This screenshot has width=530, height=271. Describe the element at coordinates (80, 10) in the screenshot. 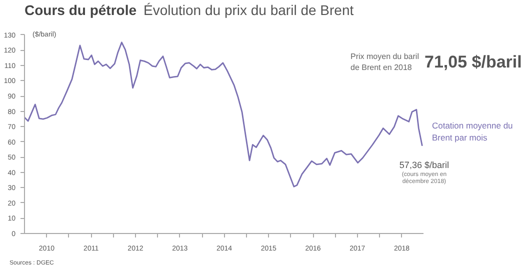

I see `chart-title: Cours du pétrole` at that location.